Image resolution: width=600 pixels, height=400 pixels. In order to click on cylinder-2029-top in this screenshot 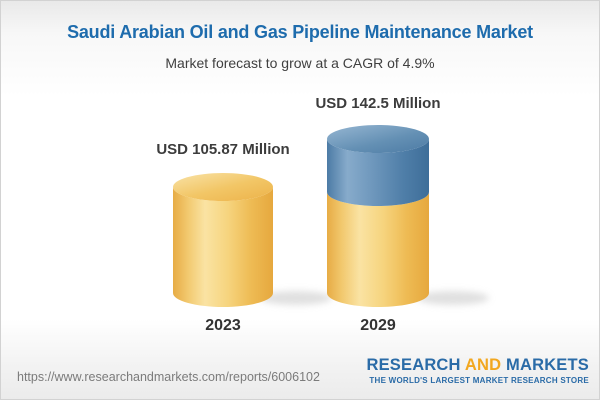, I will do `click(378, 139)`.